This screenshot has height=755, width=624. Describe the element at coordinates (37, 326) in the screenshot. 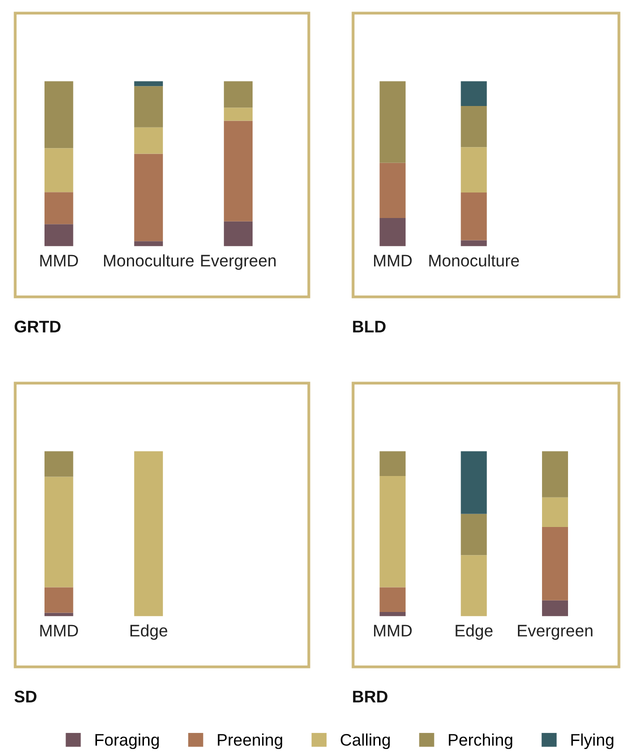

I see `text: GRTD` at that location.